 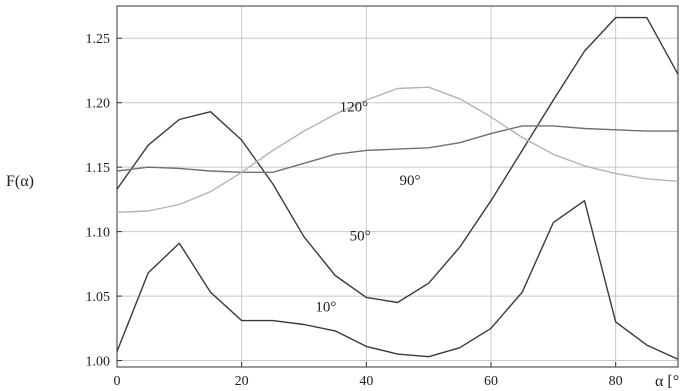 I want to click on x-tick-label: 0, so click(x=117, y=381).